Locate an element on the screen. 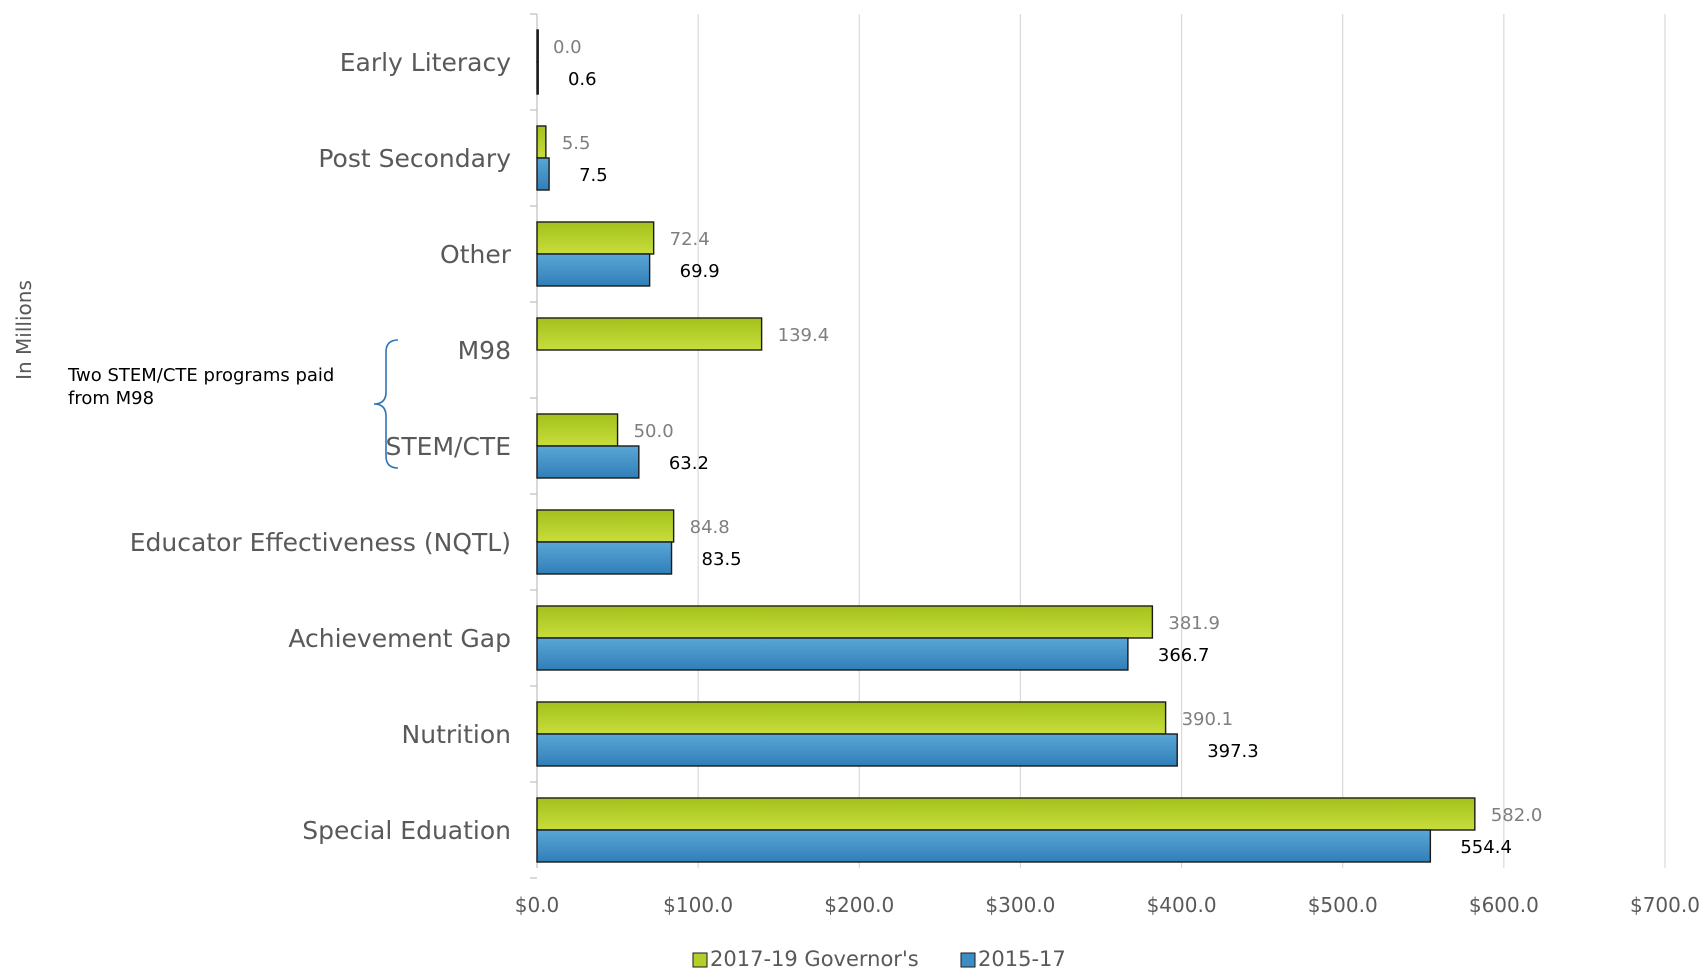  data-label: 397.3 is located at coordinates (1233, 751).